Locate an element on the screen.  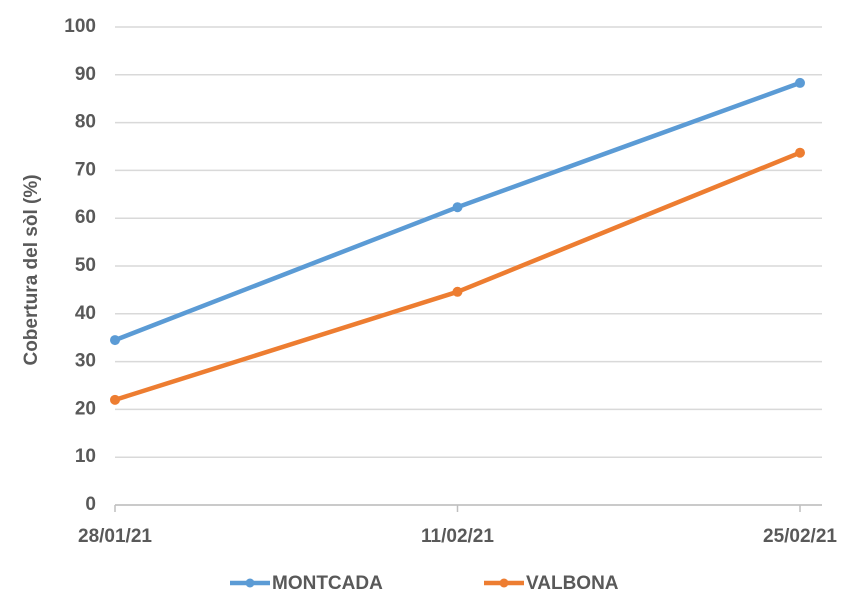
y-tick-label: 50 is located at coordinates (85, 265).